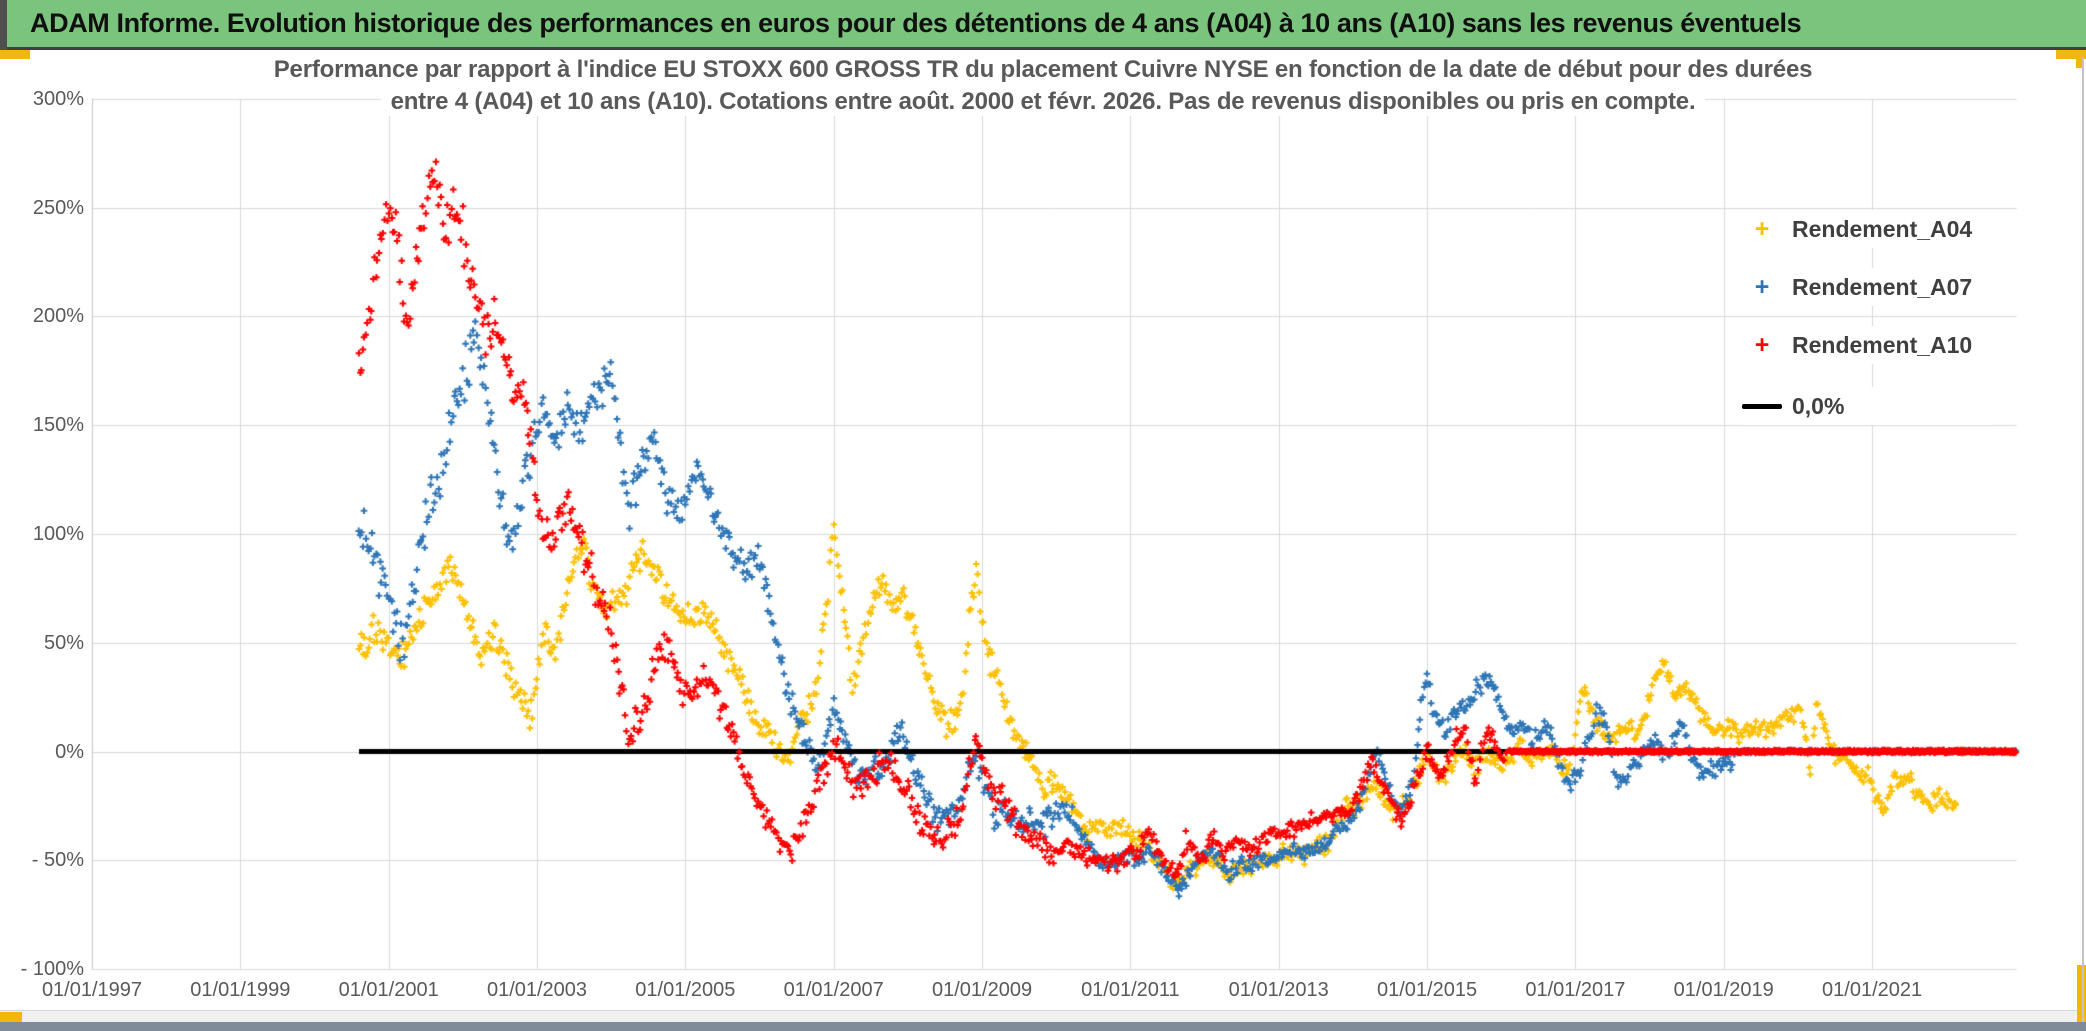 This screenshot has height=1031, width=2086. What do you see at coordinates (52, 969) in the screenshot?
I see `y-tick-label: - 100%` at bounding box center [52, 969].